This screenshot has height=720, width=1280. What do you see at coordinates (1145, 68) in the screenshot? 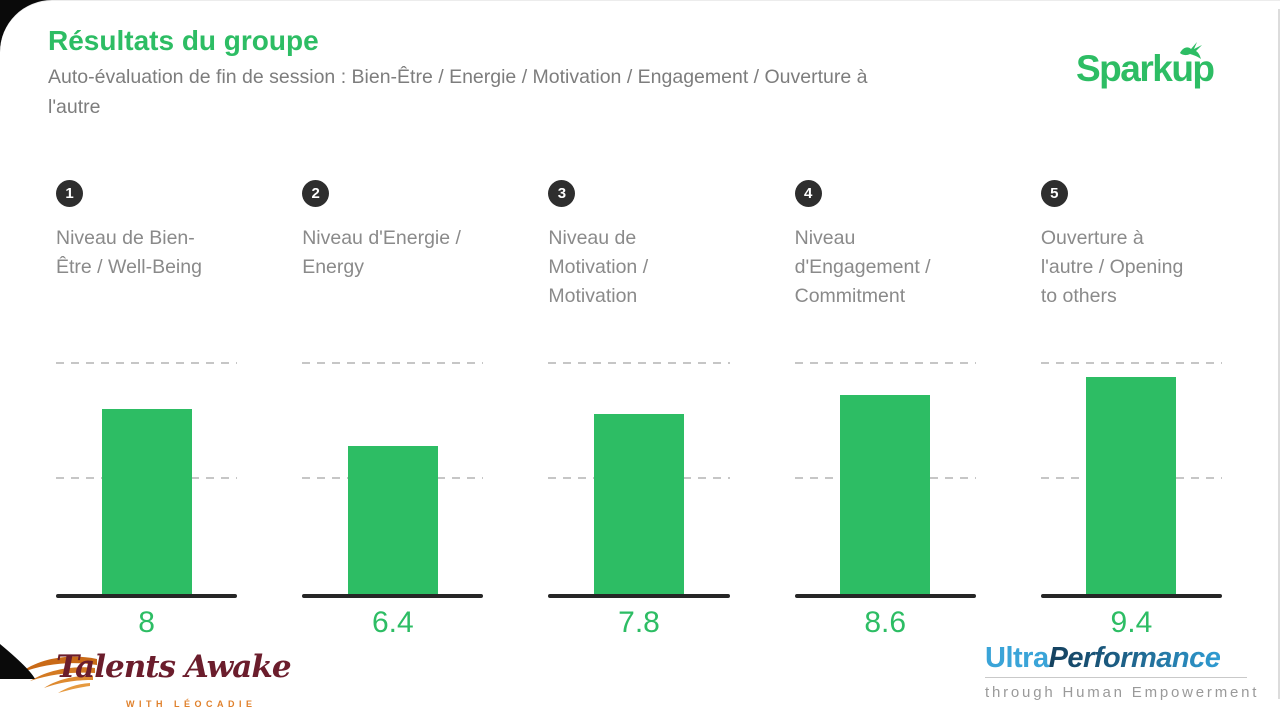
I see `sparkup-logo: Sparkup` at bounding box center [1145, 68].